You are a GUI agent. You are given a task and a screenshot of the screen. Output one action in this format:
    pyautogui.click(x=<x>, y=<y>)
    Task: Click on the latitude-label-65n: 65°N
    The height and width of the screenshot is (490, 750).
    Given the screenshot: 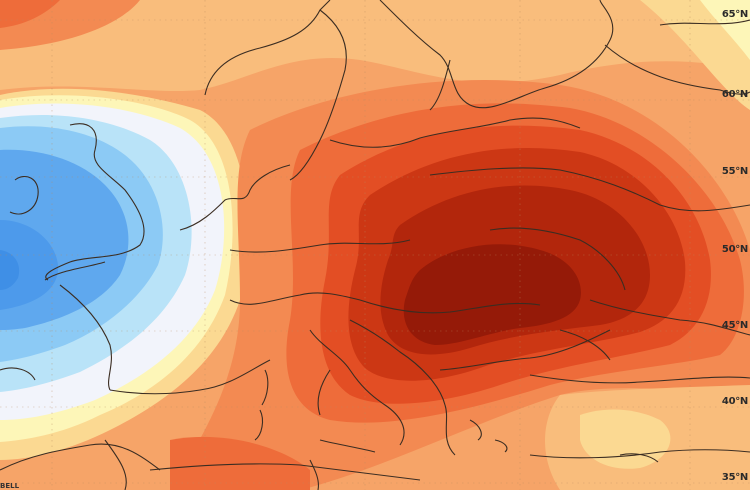 What is the action you would take?
    pyautogui.click(x=734, y=14)
    